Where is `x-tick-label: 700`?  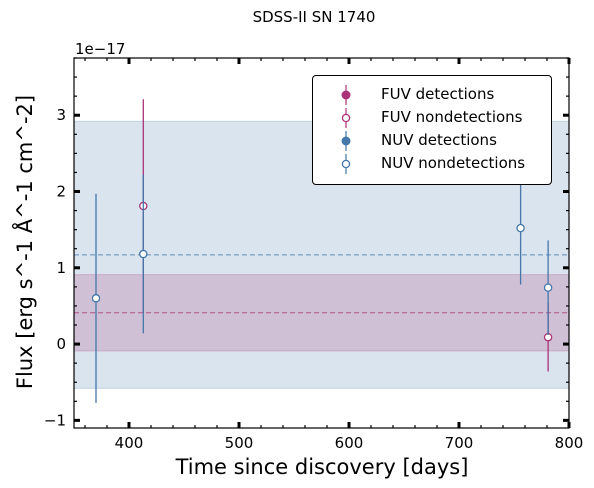 x-tick-label: 700 is located at coordinates (459, 443).